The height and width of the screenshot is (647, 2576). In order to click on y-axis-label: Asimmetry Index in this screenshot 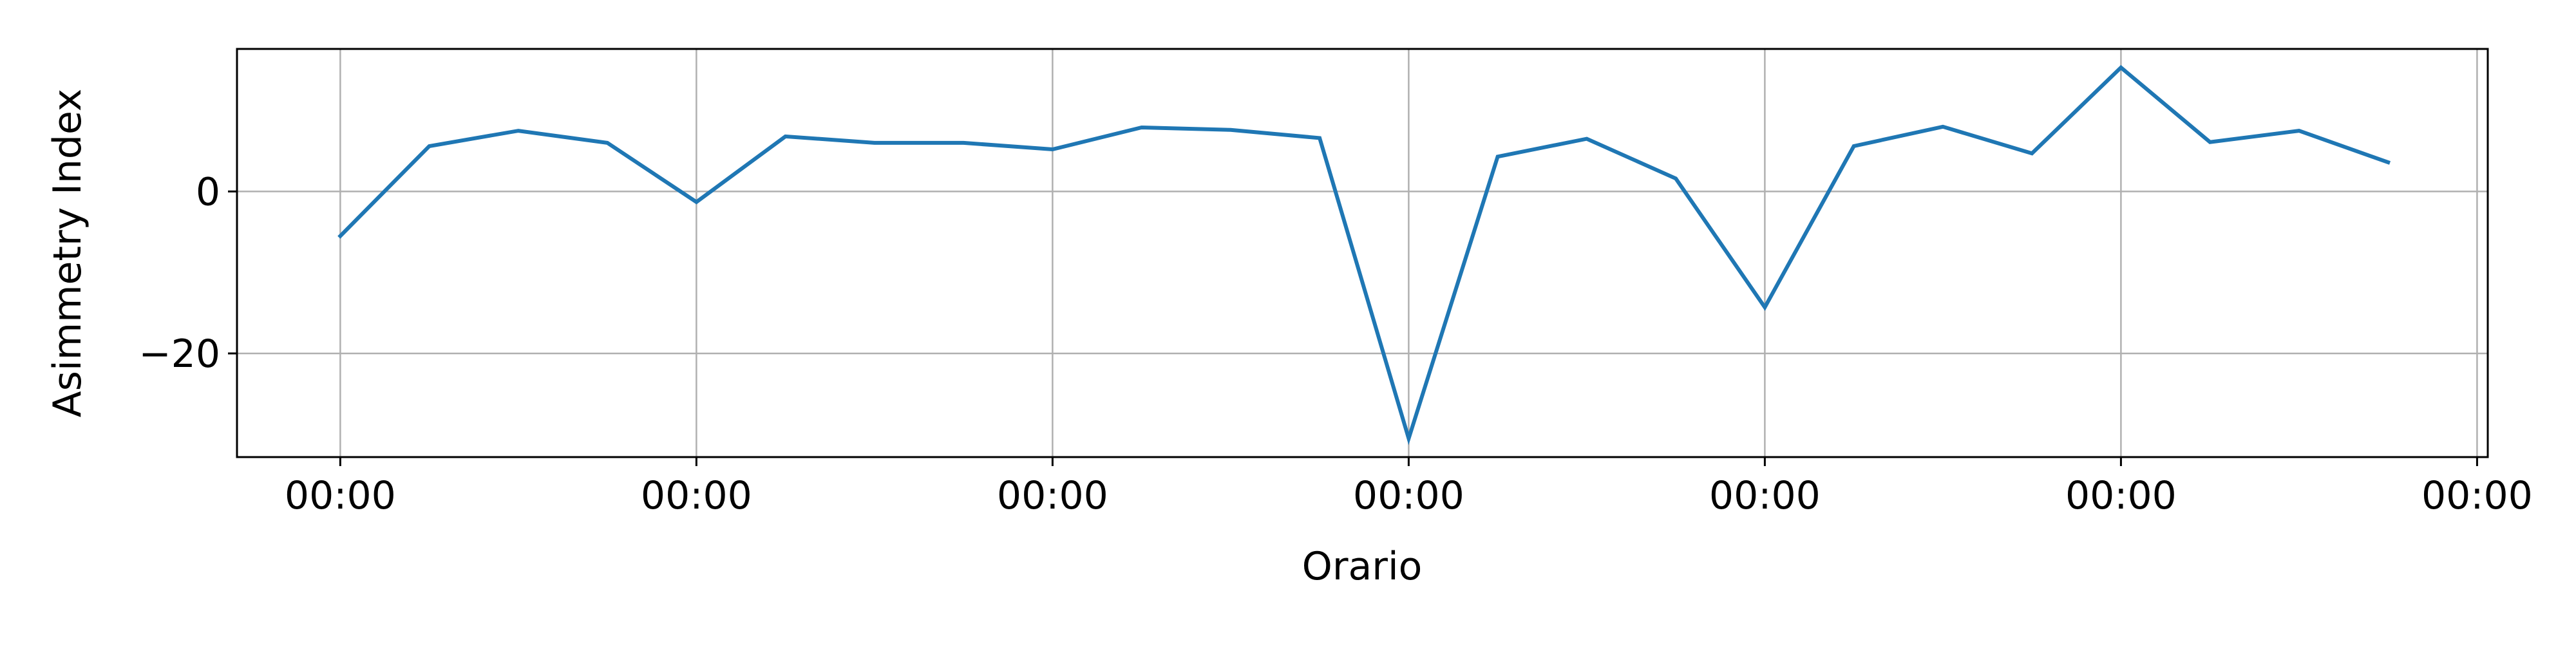, I will do `click(67, 253)`.